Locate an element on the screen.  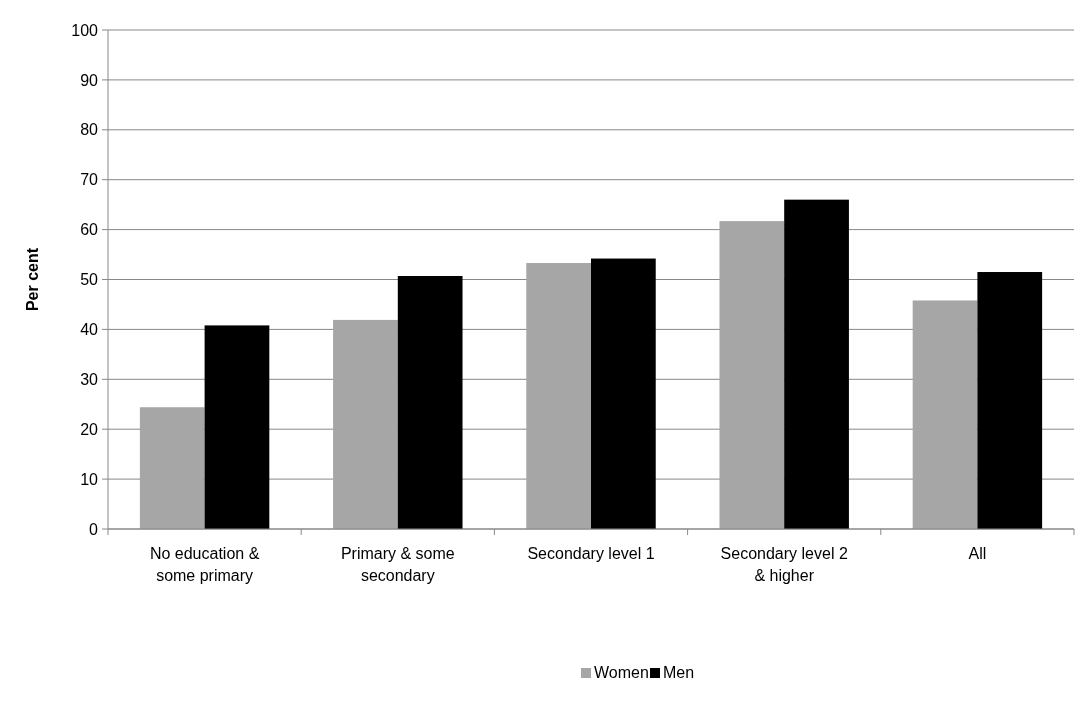
legend-label: Men is located at coordinates (679, 672).